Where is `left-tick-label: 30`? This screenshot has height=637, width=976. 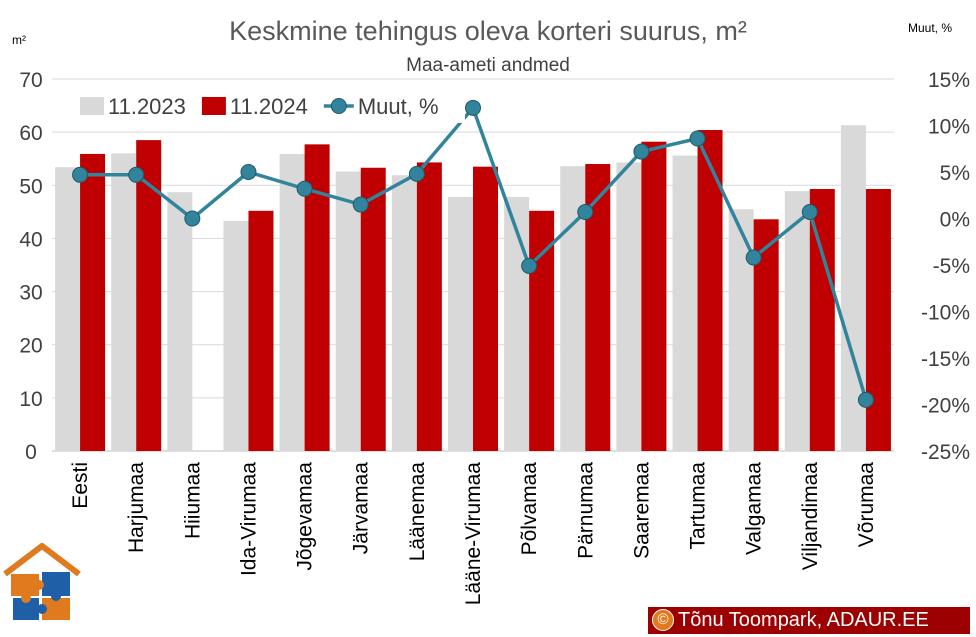
left-tick-label: 30 is located at coordinates (30, 293).